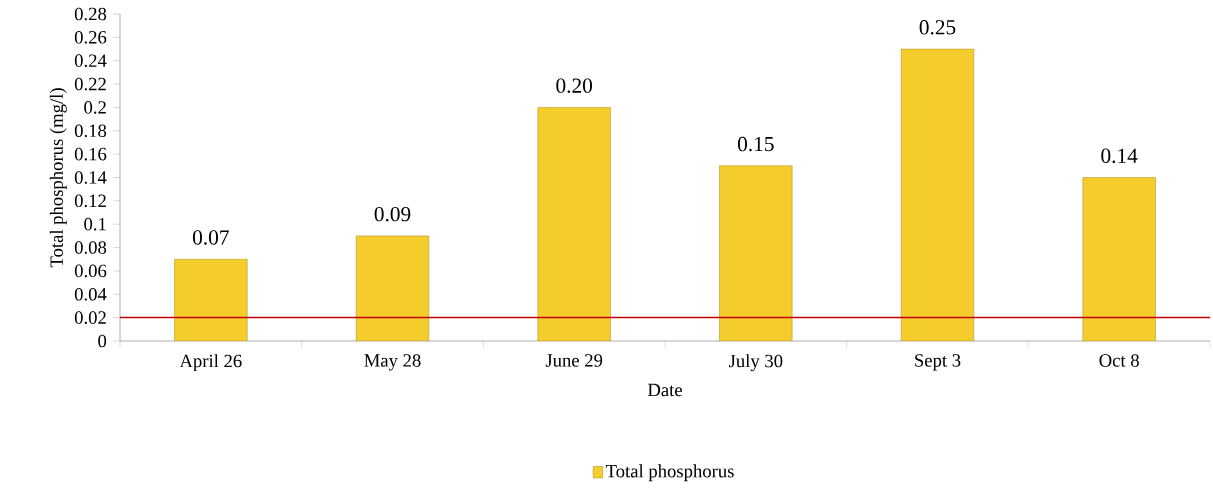  Describe the element at coordinates (1119, 155) in the screenshot. I see `data-label: 0.14` at that location.